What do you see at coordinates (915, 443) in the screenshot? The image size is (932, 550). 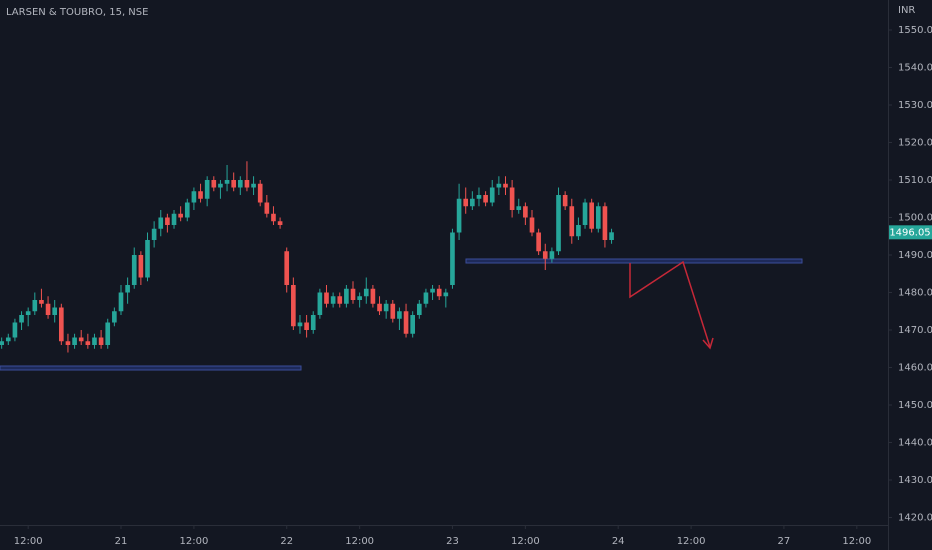 I see `y-tick-label: 1440.00` at bounding box center [915, 443].